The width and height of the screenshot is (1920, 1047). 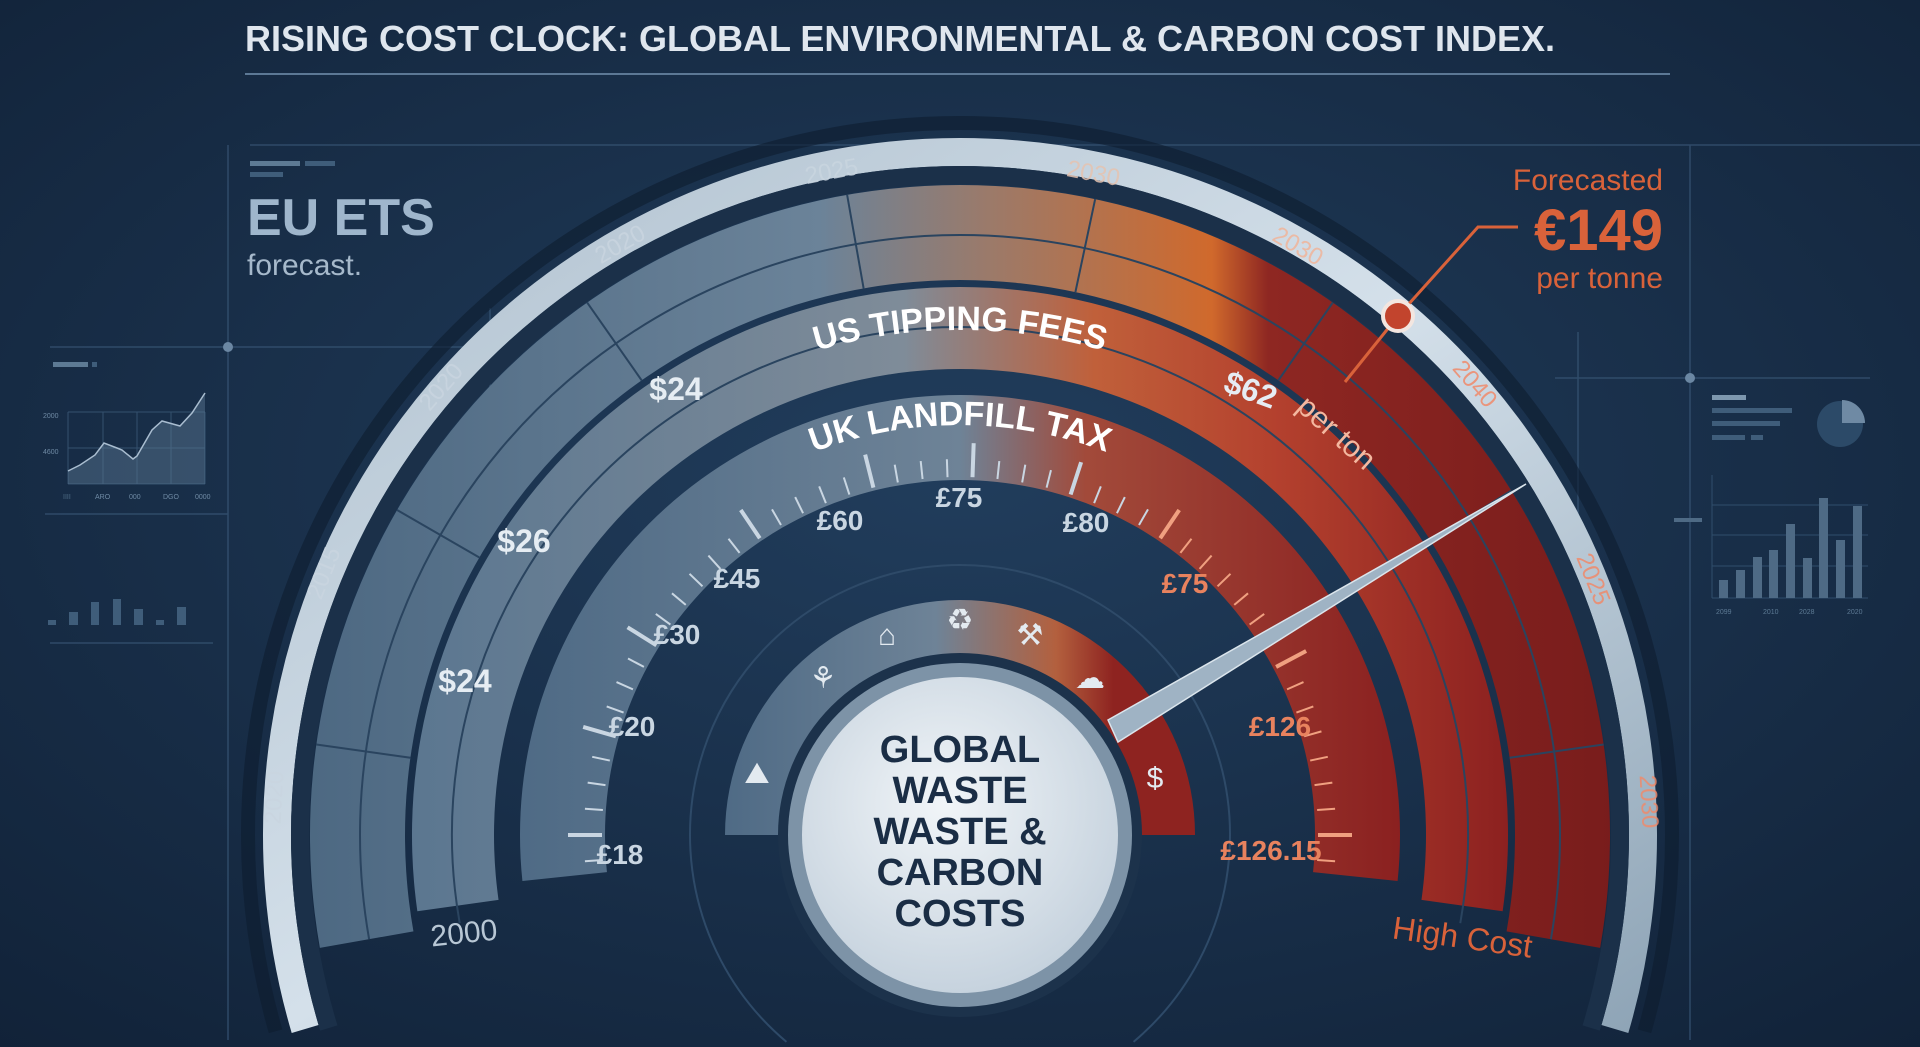 I want to click on area-chart-x-tick: ARO, so click(x=103, y=497).